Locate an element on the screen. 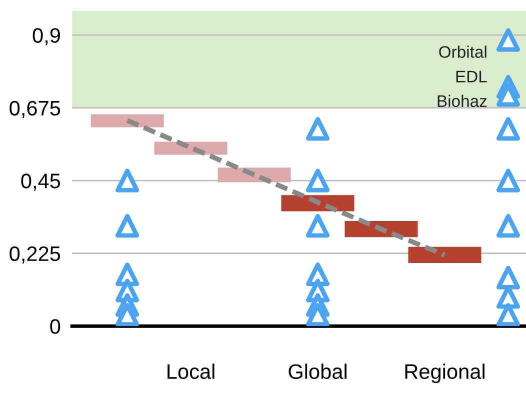 This screenshot has height=417, width=526. y-tick-label: 0,9 is located at coordinates (46, 37).